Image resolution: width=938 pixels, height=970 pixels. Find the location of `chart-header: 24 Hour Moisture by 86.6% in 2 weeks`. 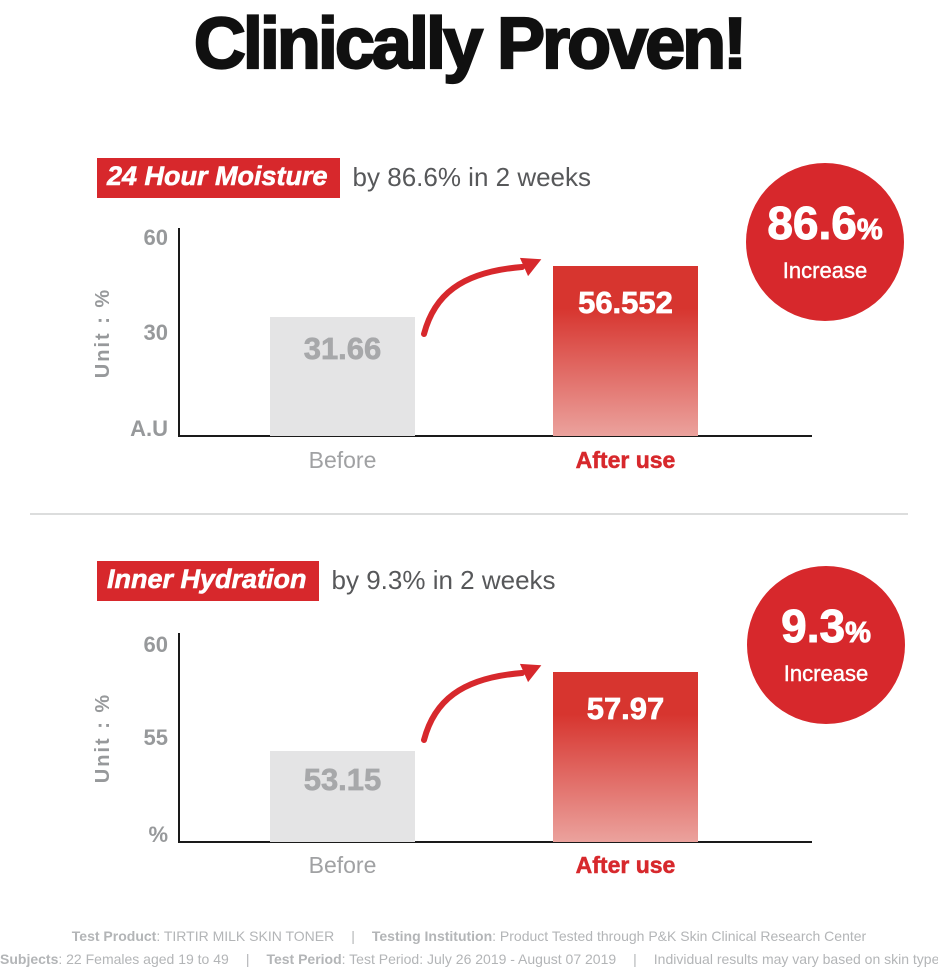

chart-header: 24 Hour Moisture by 86.6% in 2 weeks is located at coordinates (344, 178).